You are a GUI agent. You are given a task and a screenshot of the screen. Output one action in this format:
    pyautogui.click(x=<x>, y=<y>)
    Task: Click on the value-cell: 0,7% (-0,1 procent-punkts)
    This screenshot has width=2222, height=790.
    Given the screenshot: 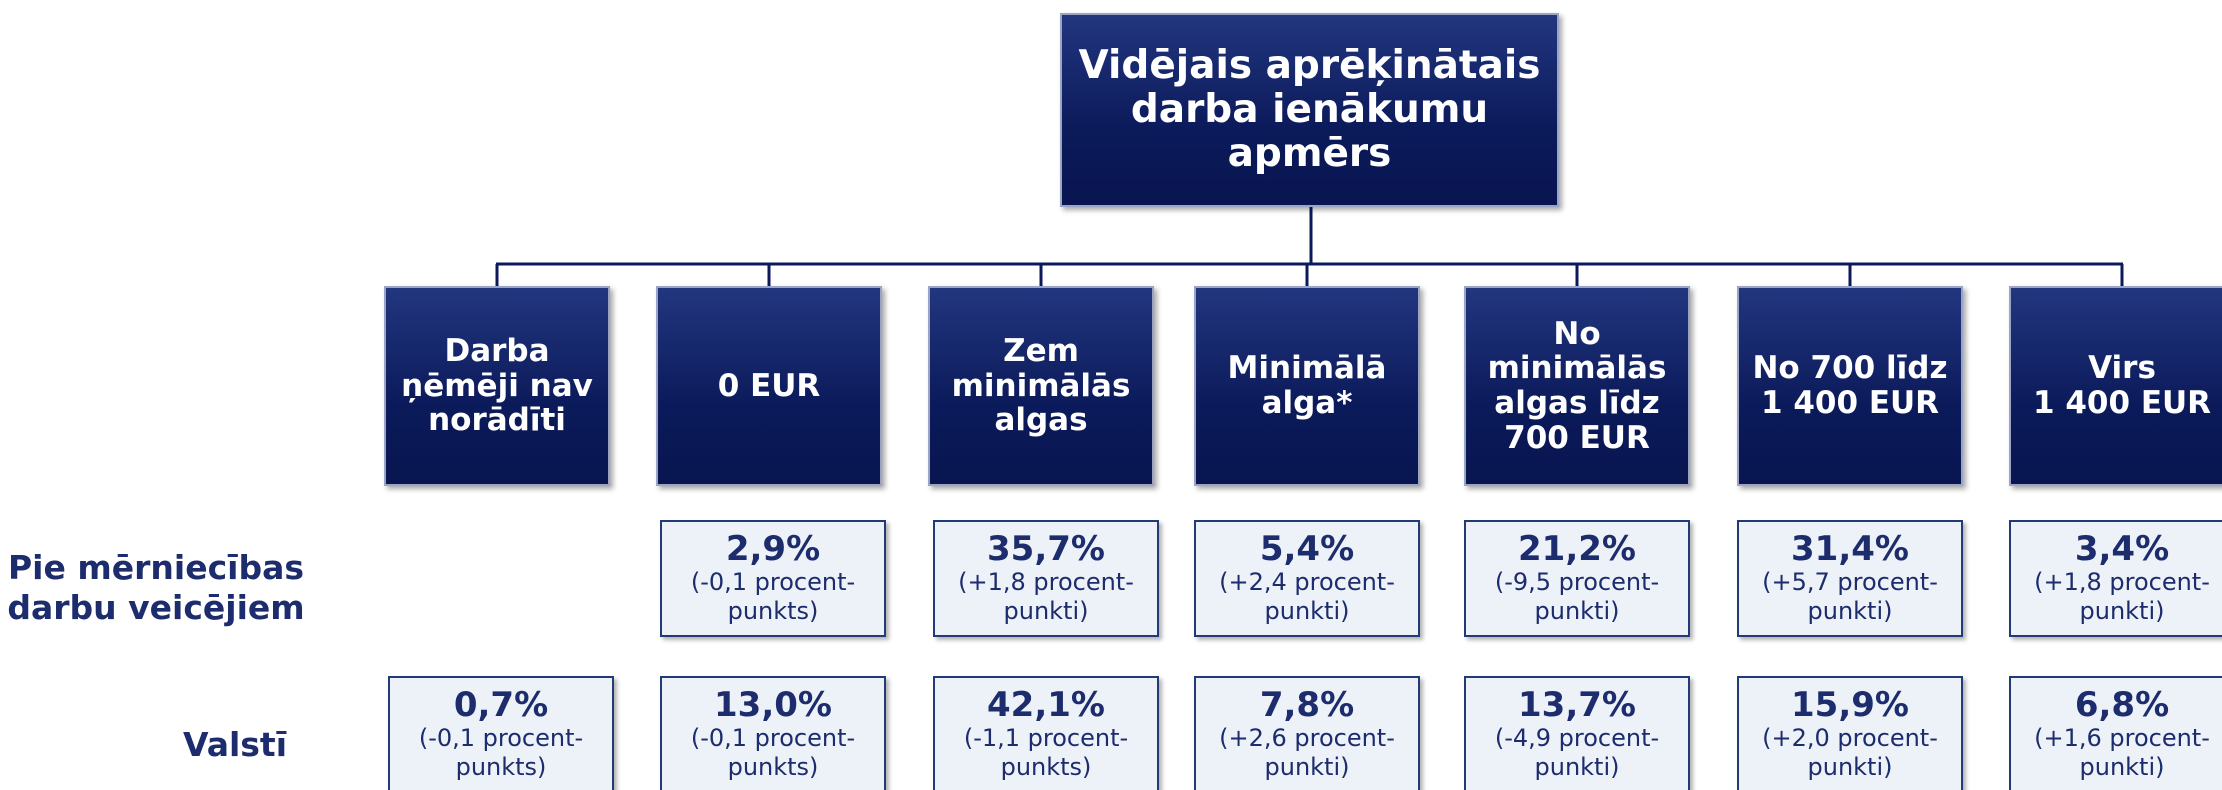 What is the action you would take?
    pyautogui.click(x=501, y=733)
    